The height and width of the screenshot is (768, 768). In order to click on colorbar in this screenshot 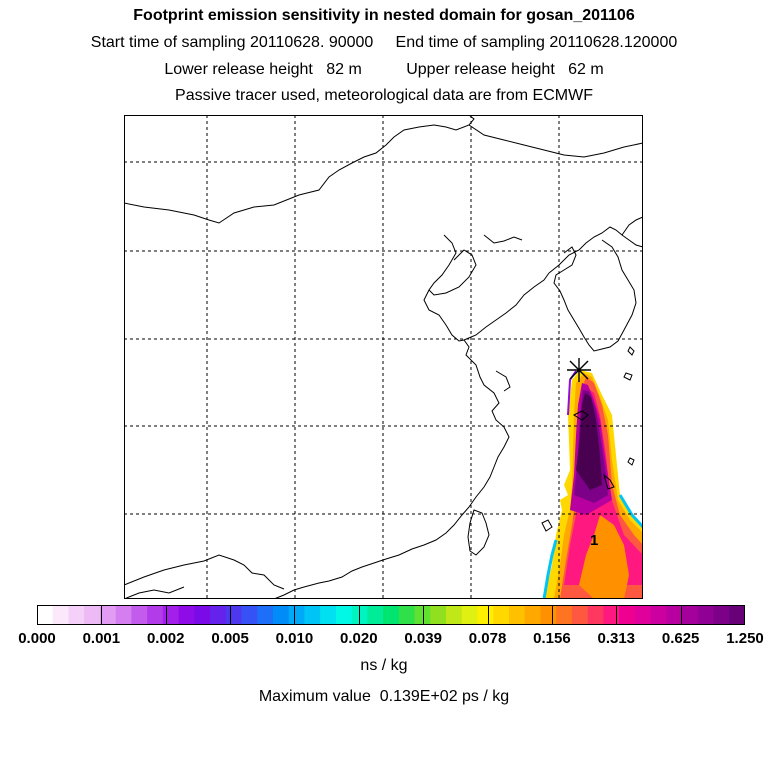, I will do `click(391, 615)`.